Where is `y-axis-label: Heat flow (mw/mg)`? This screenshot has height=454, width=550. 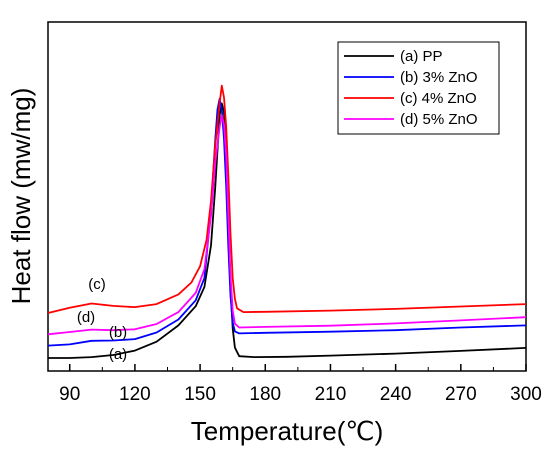 y-axis-label: Heat flow (mw/mg) is located at coordinates (21, 196).